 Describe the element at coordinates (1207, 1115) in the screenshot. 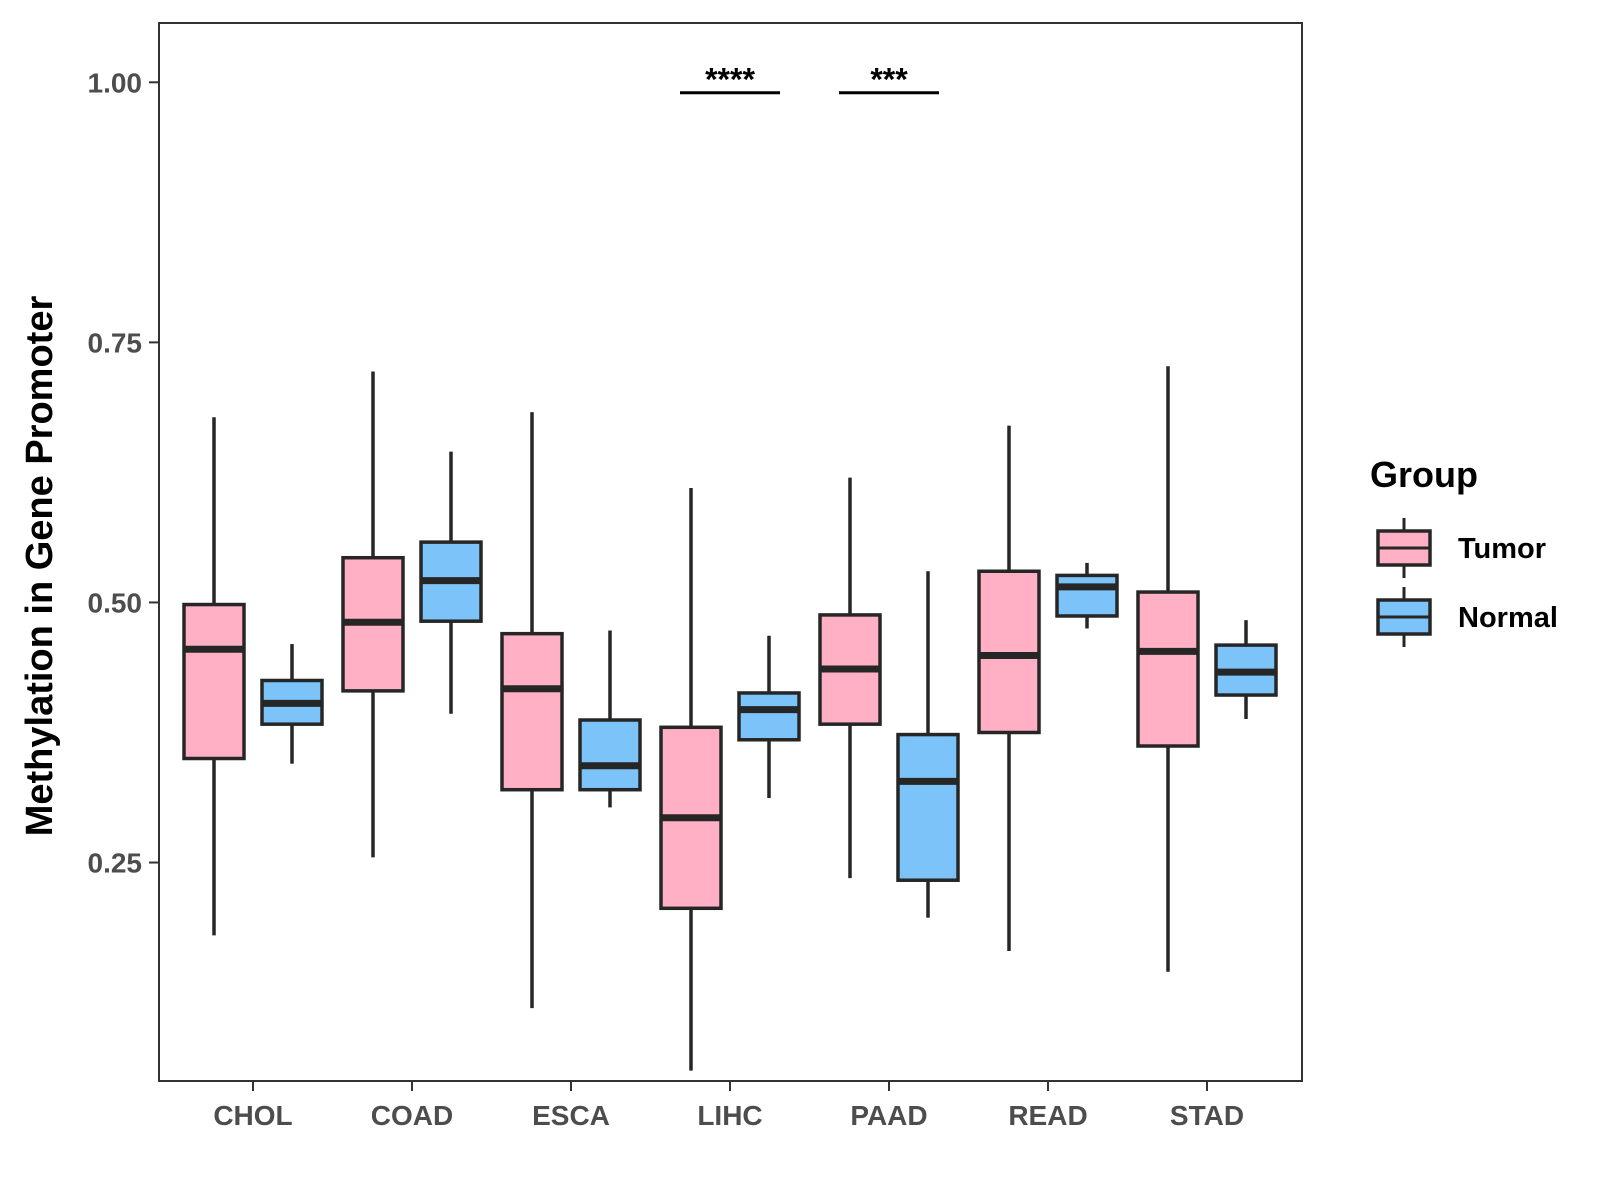

I see `x-tick-label: STAD` at that location.